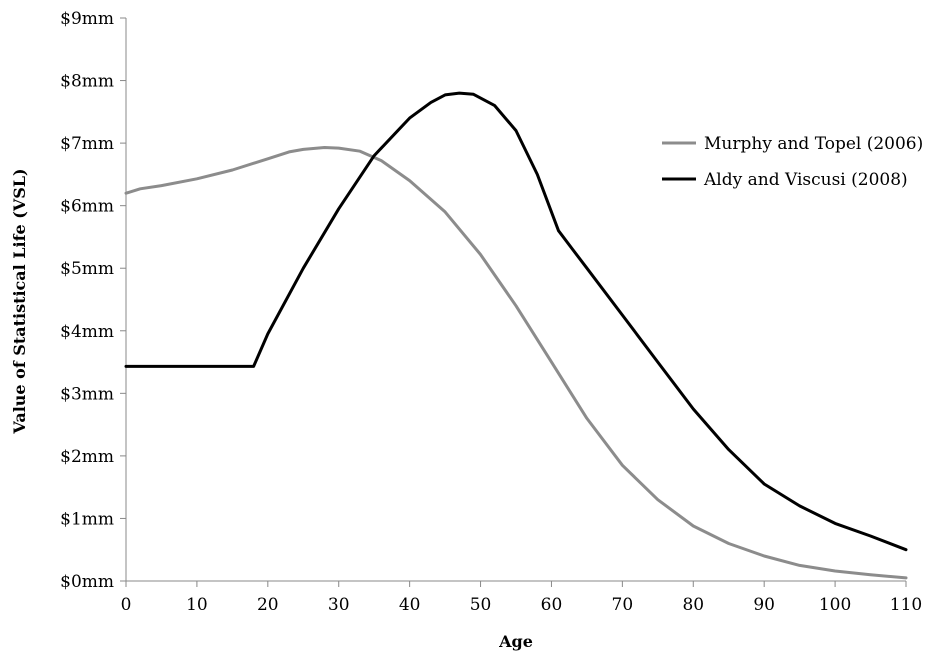 The image size is (949, 656). Describe the element at coordinates (764, 605) in the screenshot. I see `x-tick-label: 90` at that location.